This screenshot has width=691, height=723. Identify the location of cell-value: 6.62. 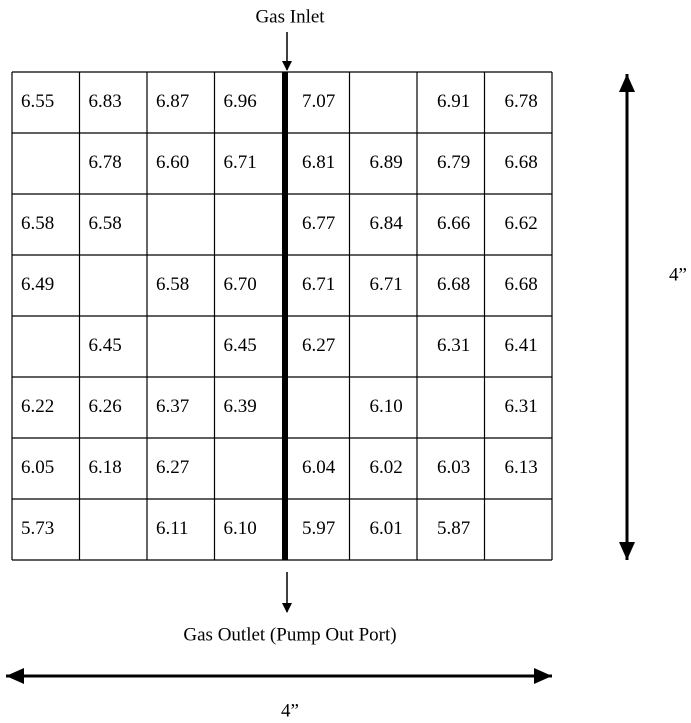
(521, 223).